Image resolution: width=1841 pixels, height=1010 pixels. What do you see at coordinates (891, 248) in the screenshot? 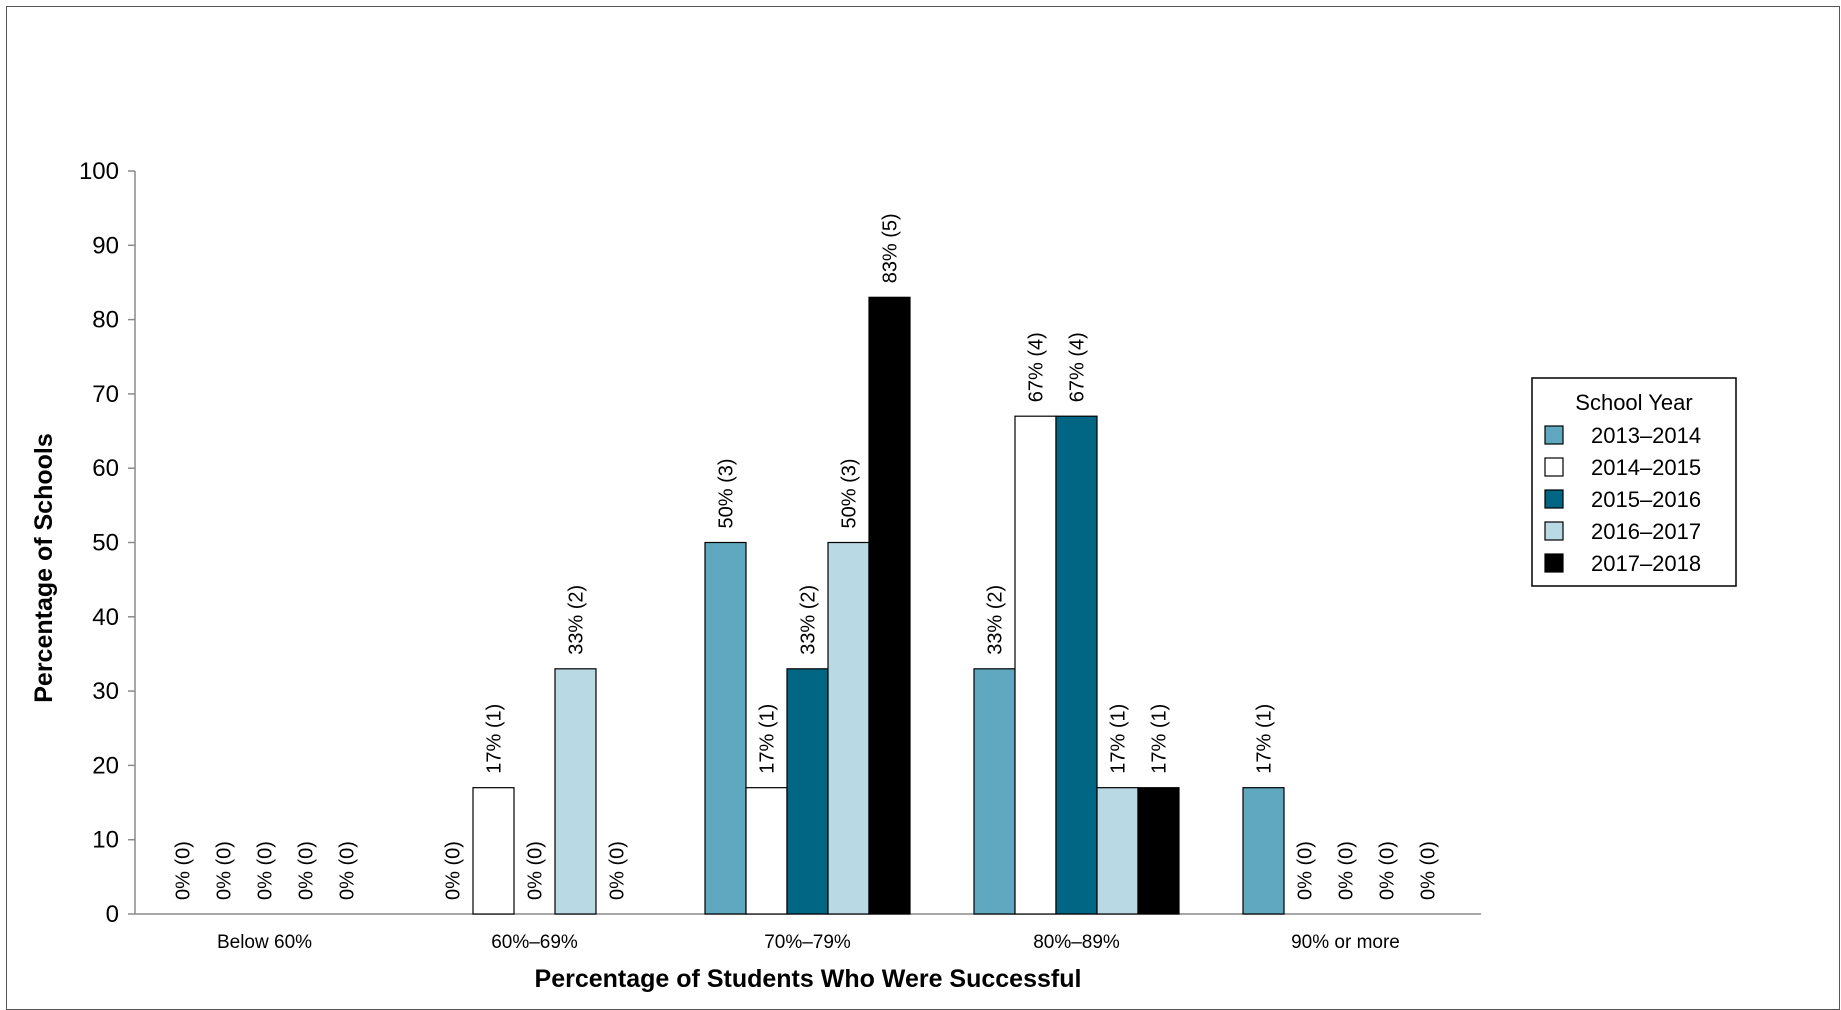
I see `bar-value-label: 83% (5)` at bounding box center [891, 248].